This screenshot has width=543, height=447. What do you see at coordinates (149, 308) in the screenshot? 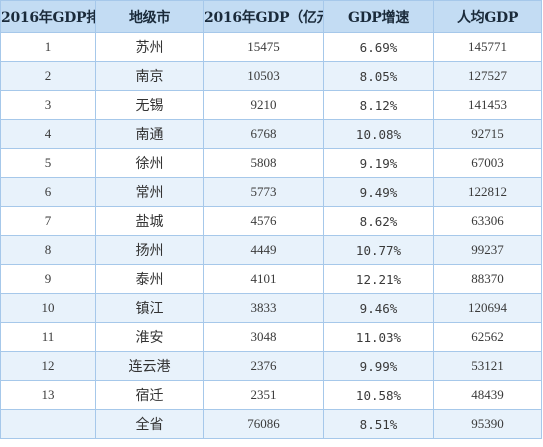
I see `cell-city: 镇江` at bounding box center [149, 308].